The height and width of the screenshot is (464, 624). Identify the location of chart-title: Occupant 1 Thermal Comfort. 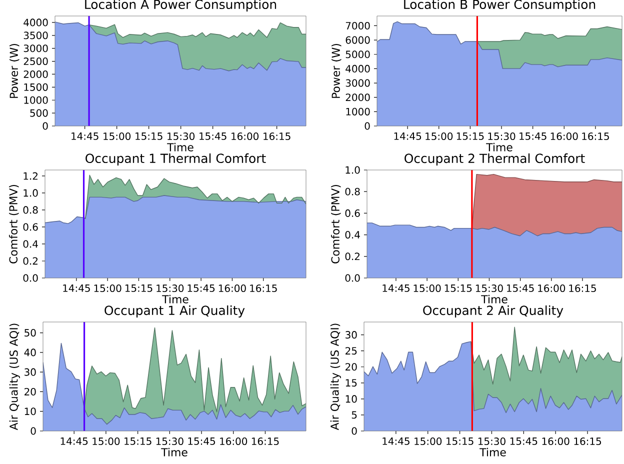
(176, 159).